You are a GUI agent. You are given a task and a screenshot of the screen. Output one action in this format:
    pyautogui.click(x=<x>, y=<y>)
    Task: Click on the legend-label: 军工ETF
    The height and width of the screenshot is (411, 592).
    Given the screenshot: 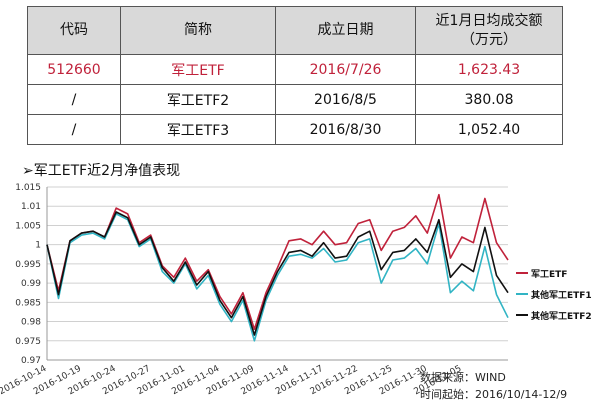 What is the action you would take?
    pyautogui.click(x=549, y=274)
    